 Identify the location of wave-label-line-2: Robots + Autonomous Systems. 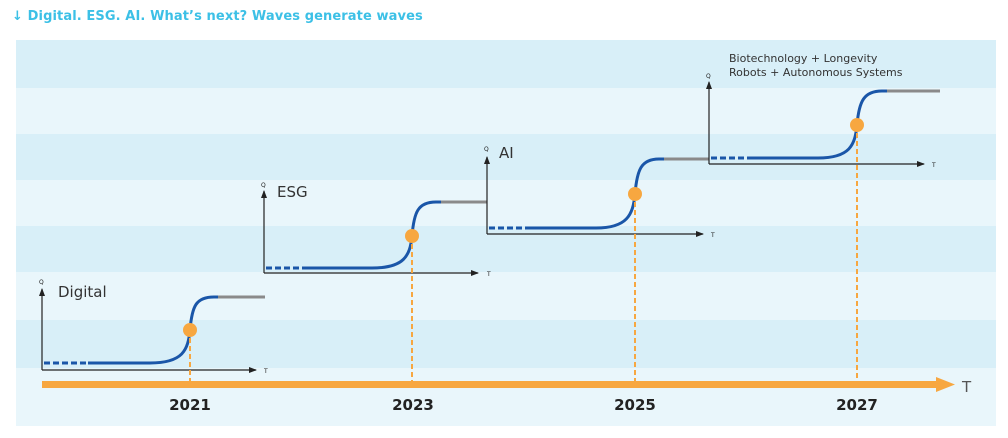
(816, 72).